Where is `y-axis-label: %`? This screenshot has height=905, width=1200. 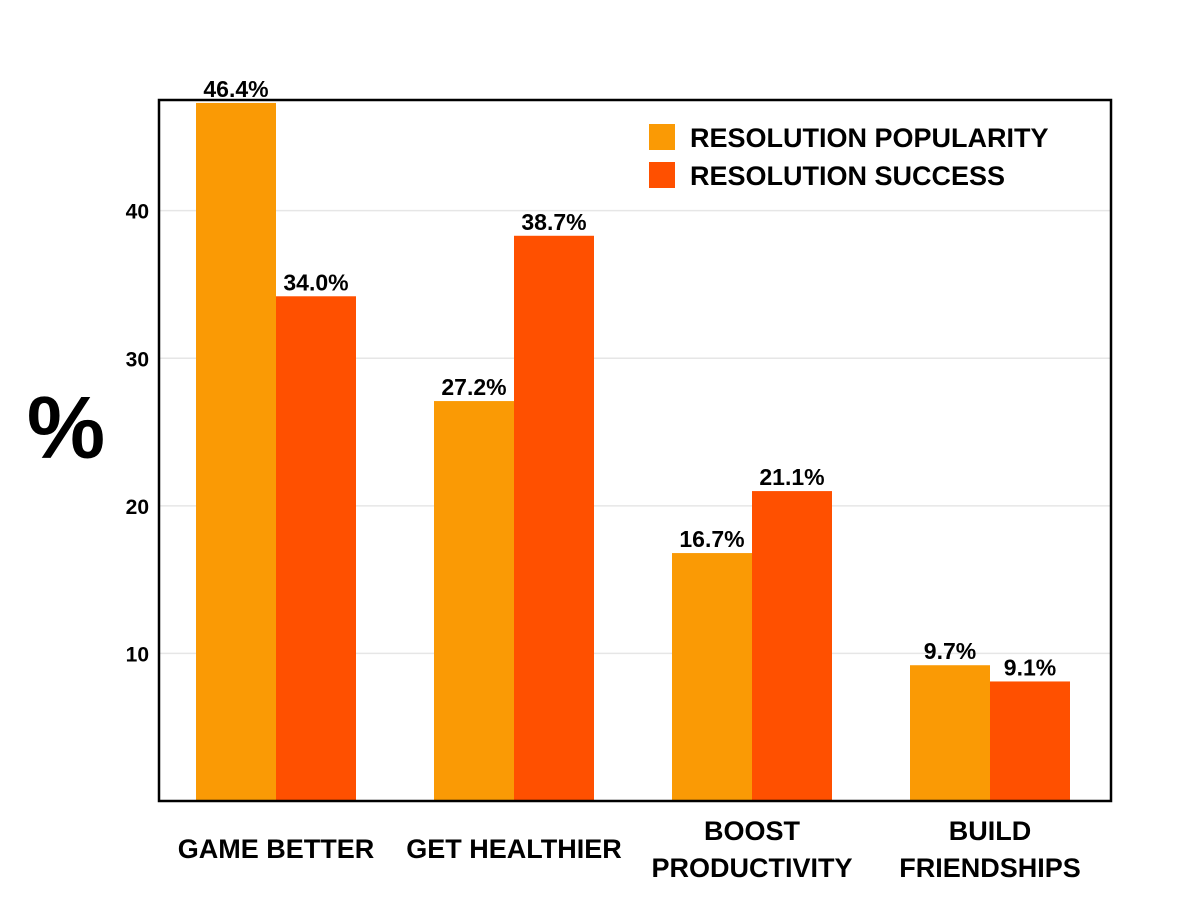 y-axis-label: % is located at coordinates (66, 427).